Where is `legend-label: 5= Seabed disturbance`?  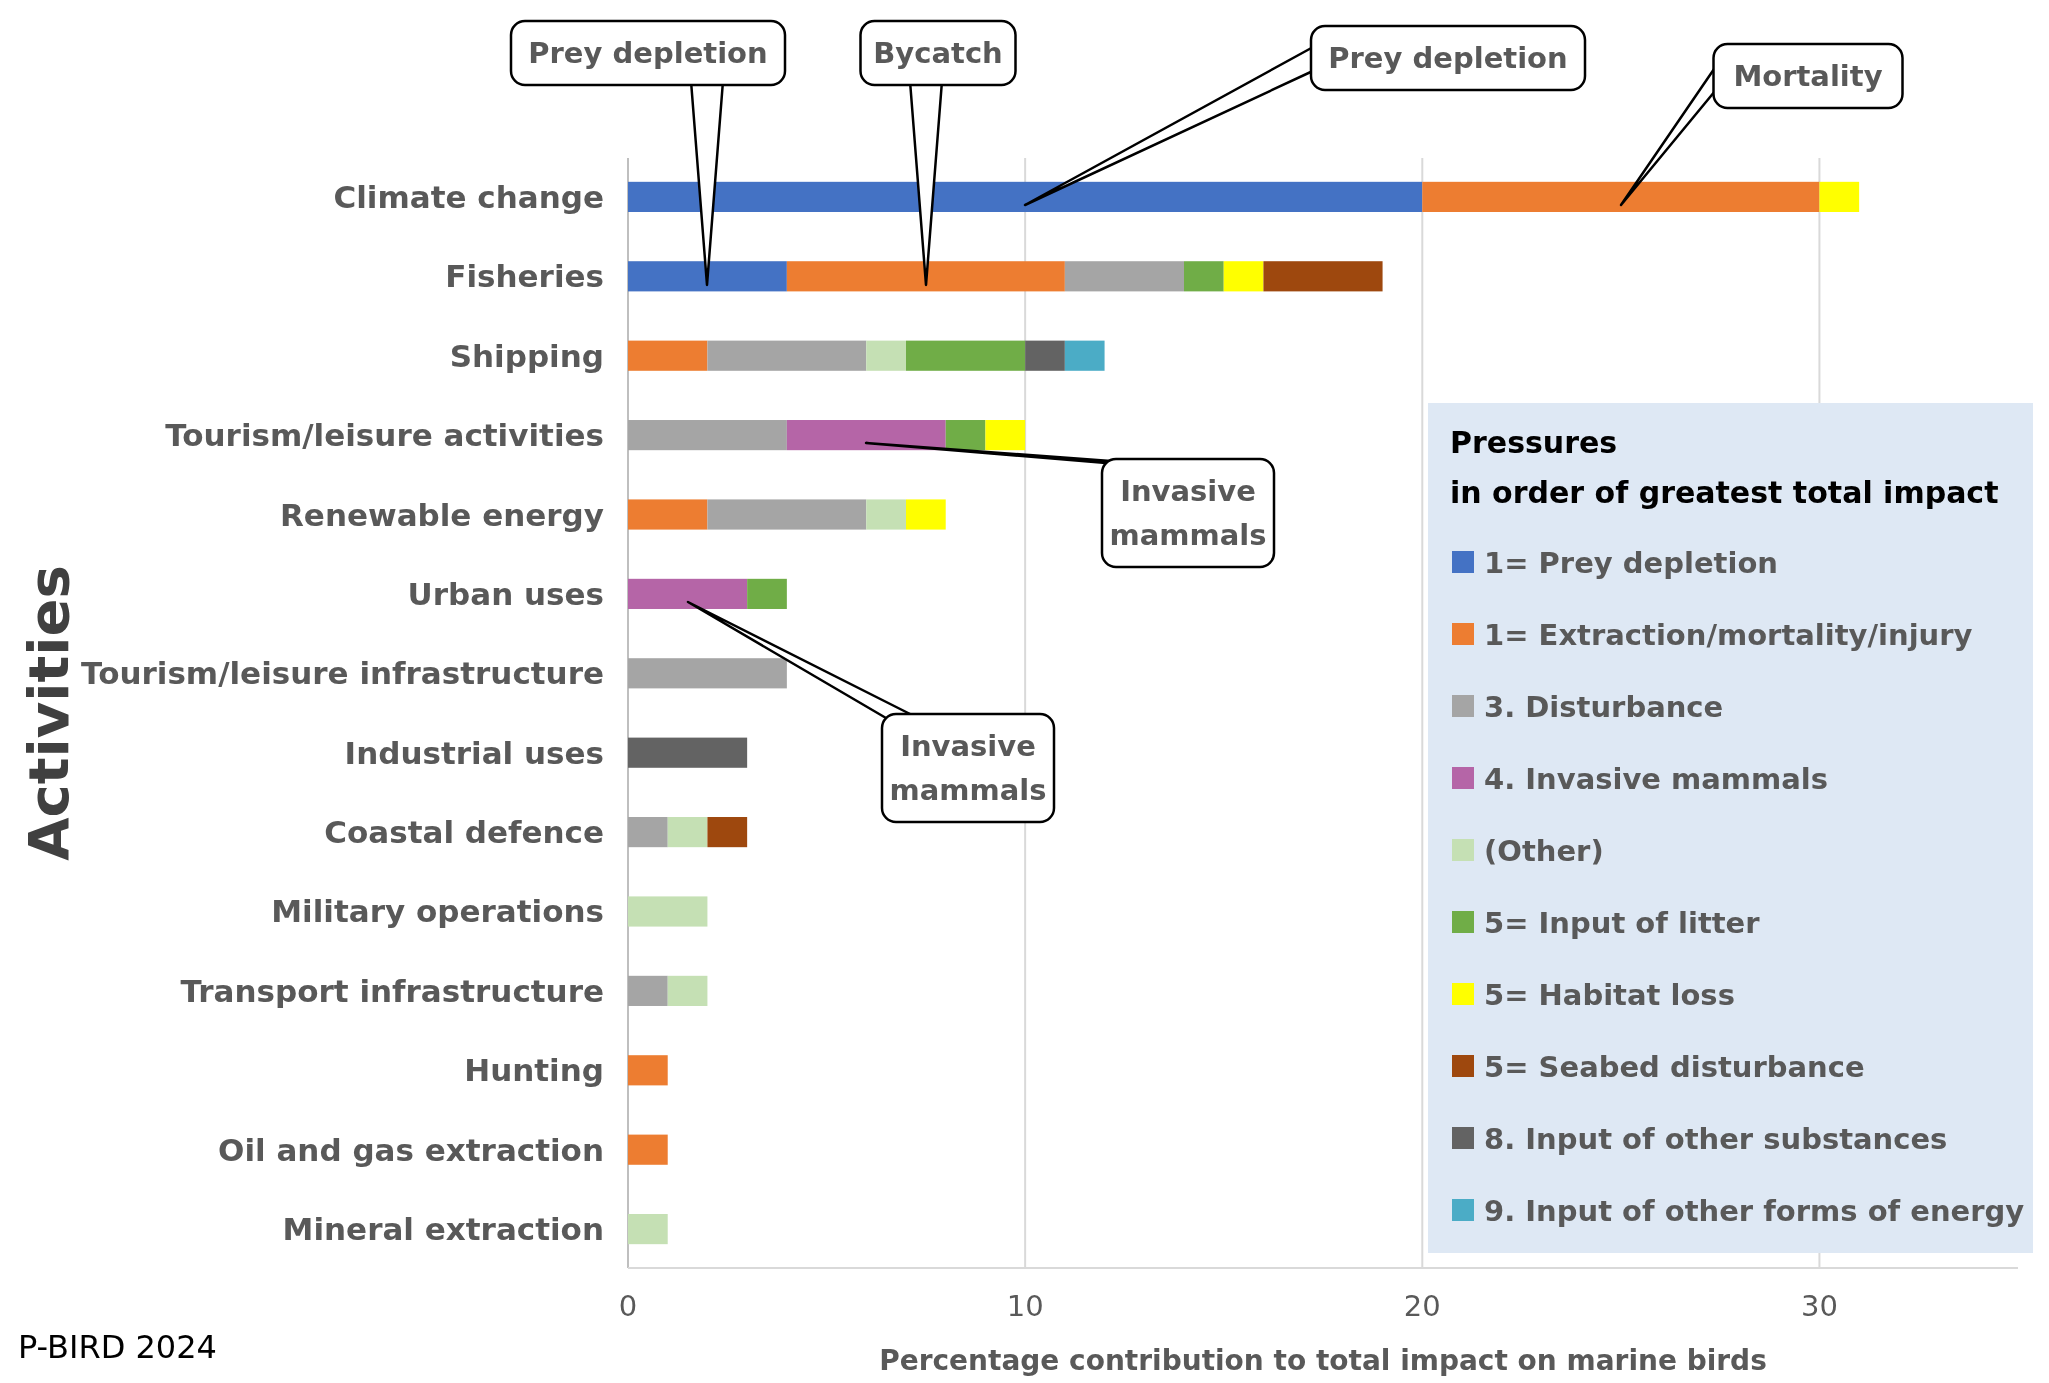 legend-label: 5= Seabed disturbance is located at coordinates (1674, 1067).